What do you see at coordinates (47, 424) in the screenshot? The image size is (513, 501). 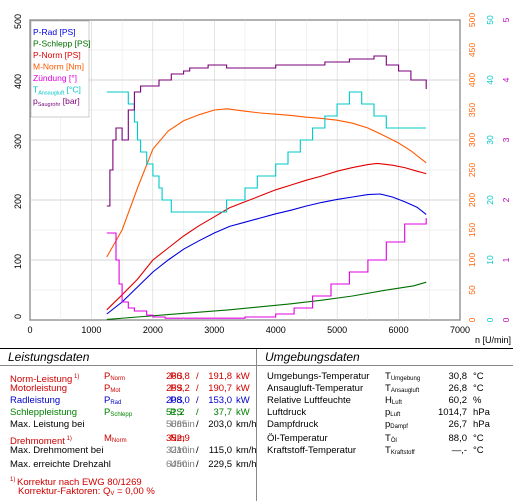 I see `row-label: Max. Leistung bei` at bounding box center [47, 424].